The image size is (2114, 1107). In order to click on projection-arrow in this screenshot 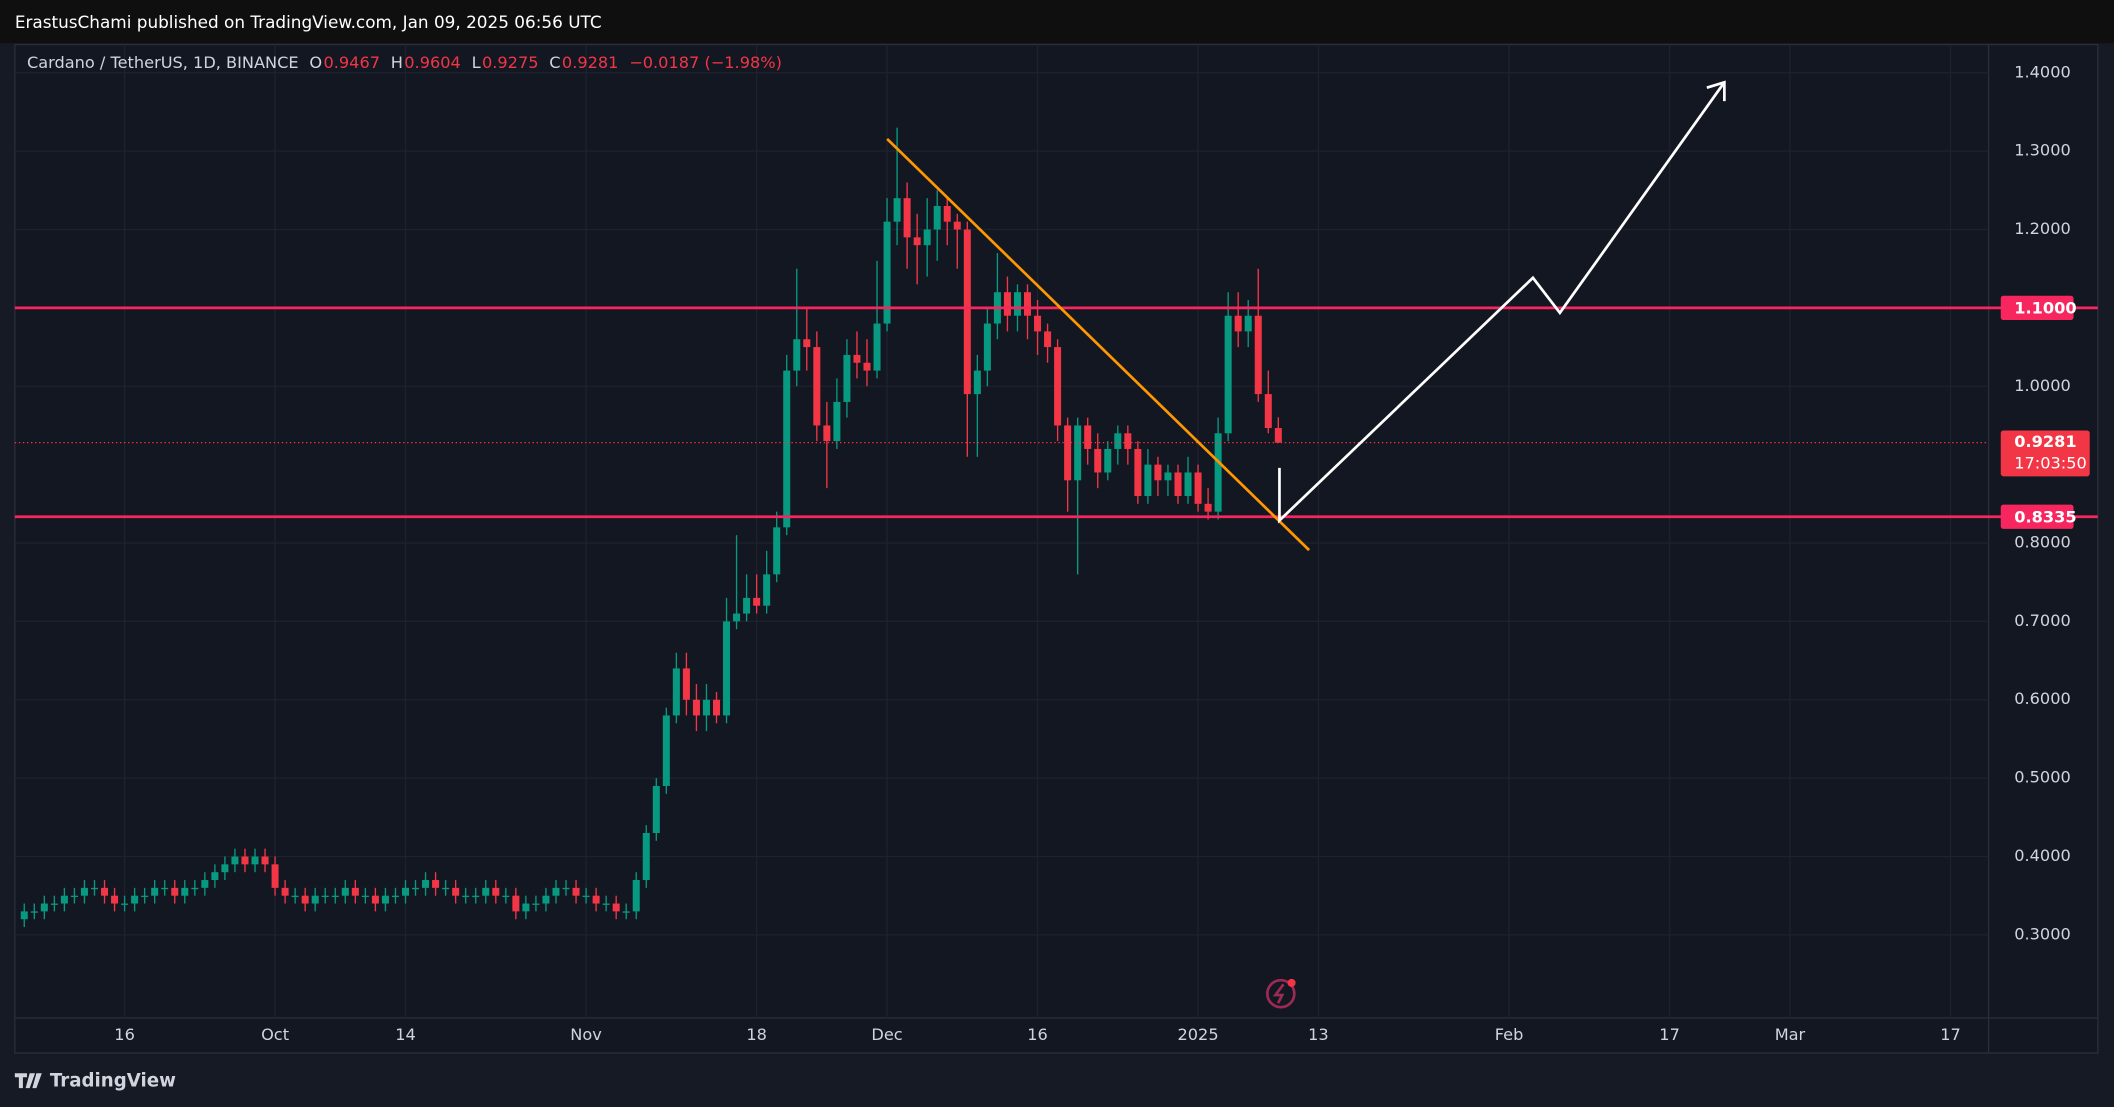, I will do `click(1502, 302)`.